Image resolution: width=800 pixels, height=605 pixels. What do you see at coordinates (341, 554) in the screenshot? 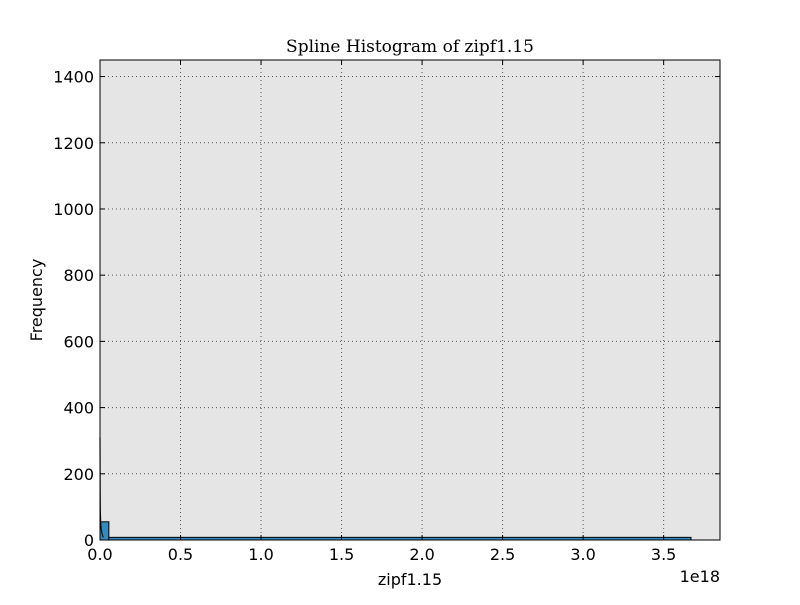
I see `x-tick-label: 1.5` at bounding box center [341, 554].